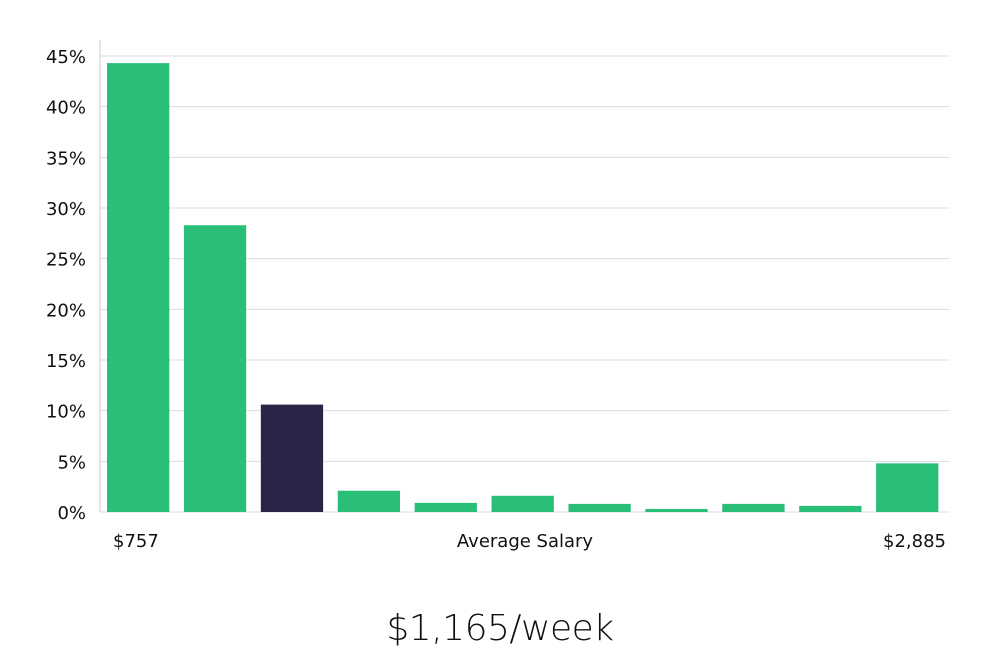  Describe the element at coordinates (292, 458) in the screenshot. I see `bar-highlighted` at that location.